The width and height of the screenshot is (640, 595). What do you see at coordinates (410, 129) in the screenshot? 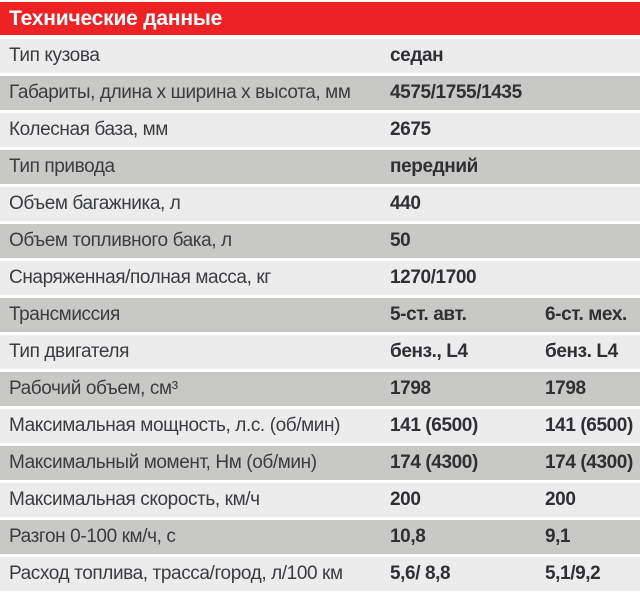
I see `spec-value-col1: 2675` at bounding box center [410, 129].